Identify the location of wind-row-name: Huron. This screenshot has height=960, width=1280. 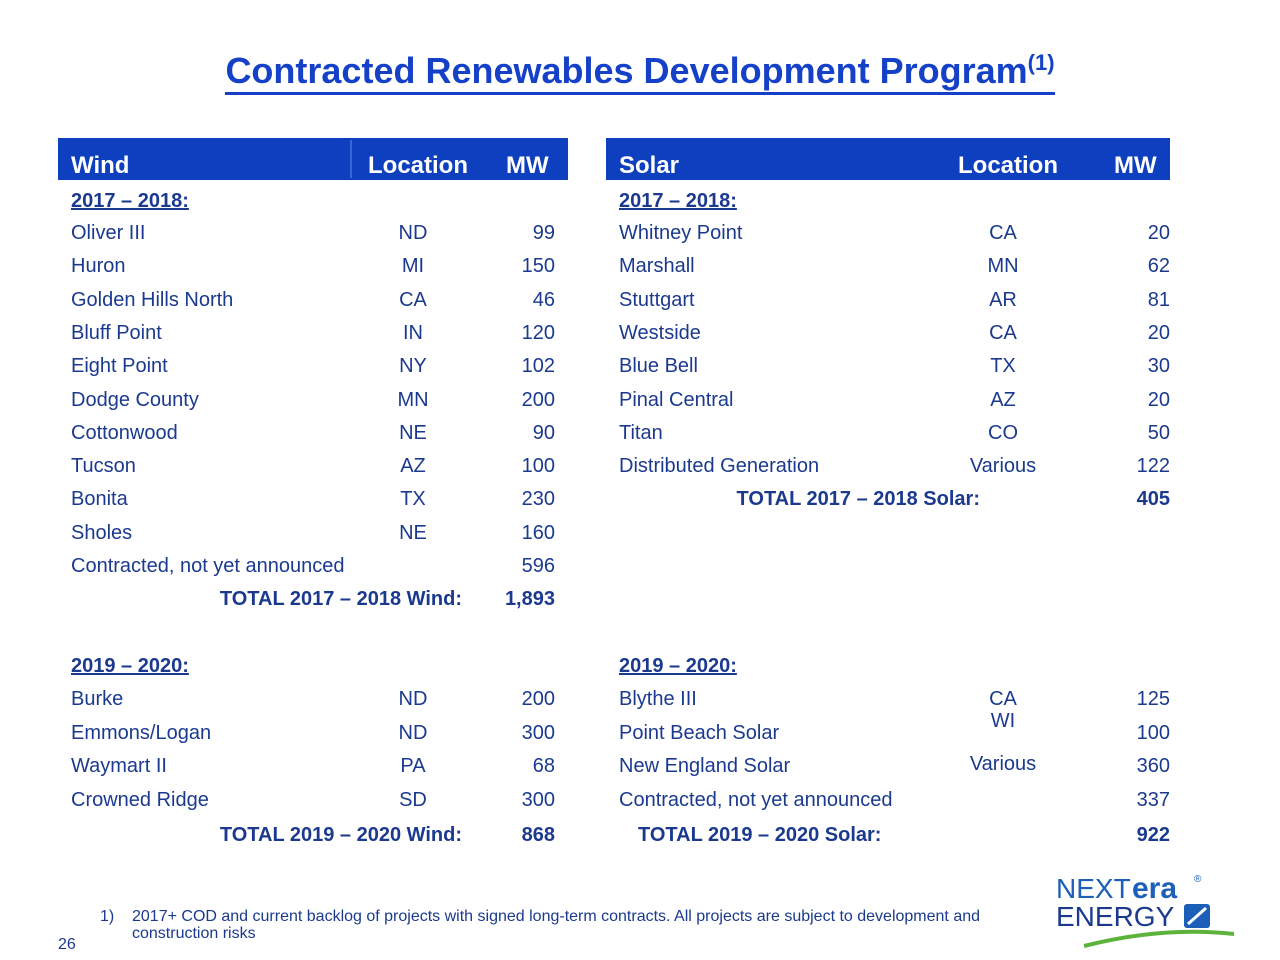
(98, 266).